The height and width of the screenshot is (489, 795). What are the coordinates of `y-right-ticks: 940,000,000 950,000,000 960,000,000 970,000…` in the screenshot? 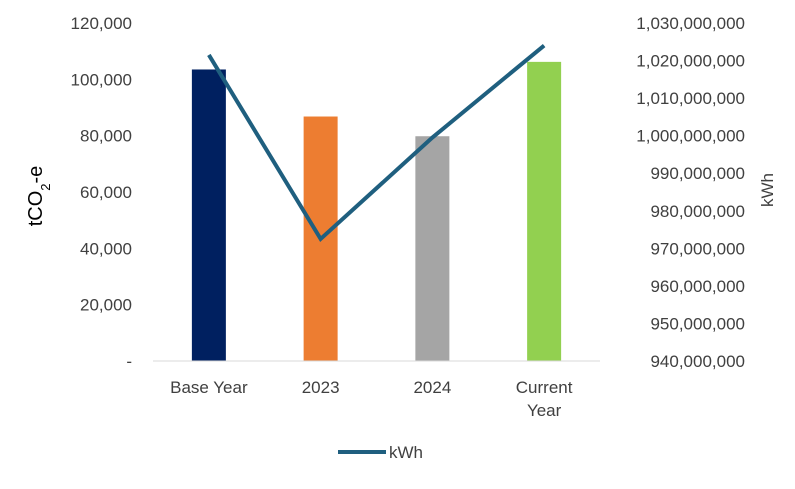 It's located at (690, 192).